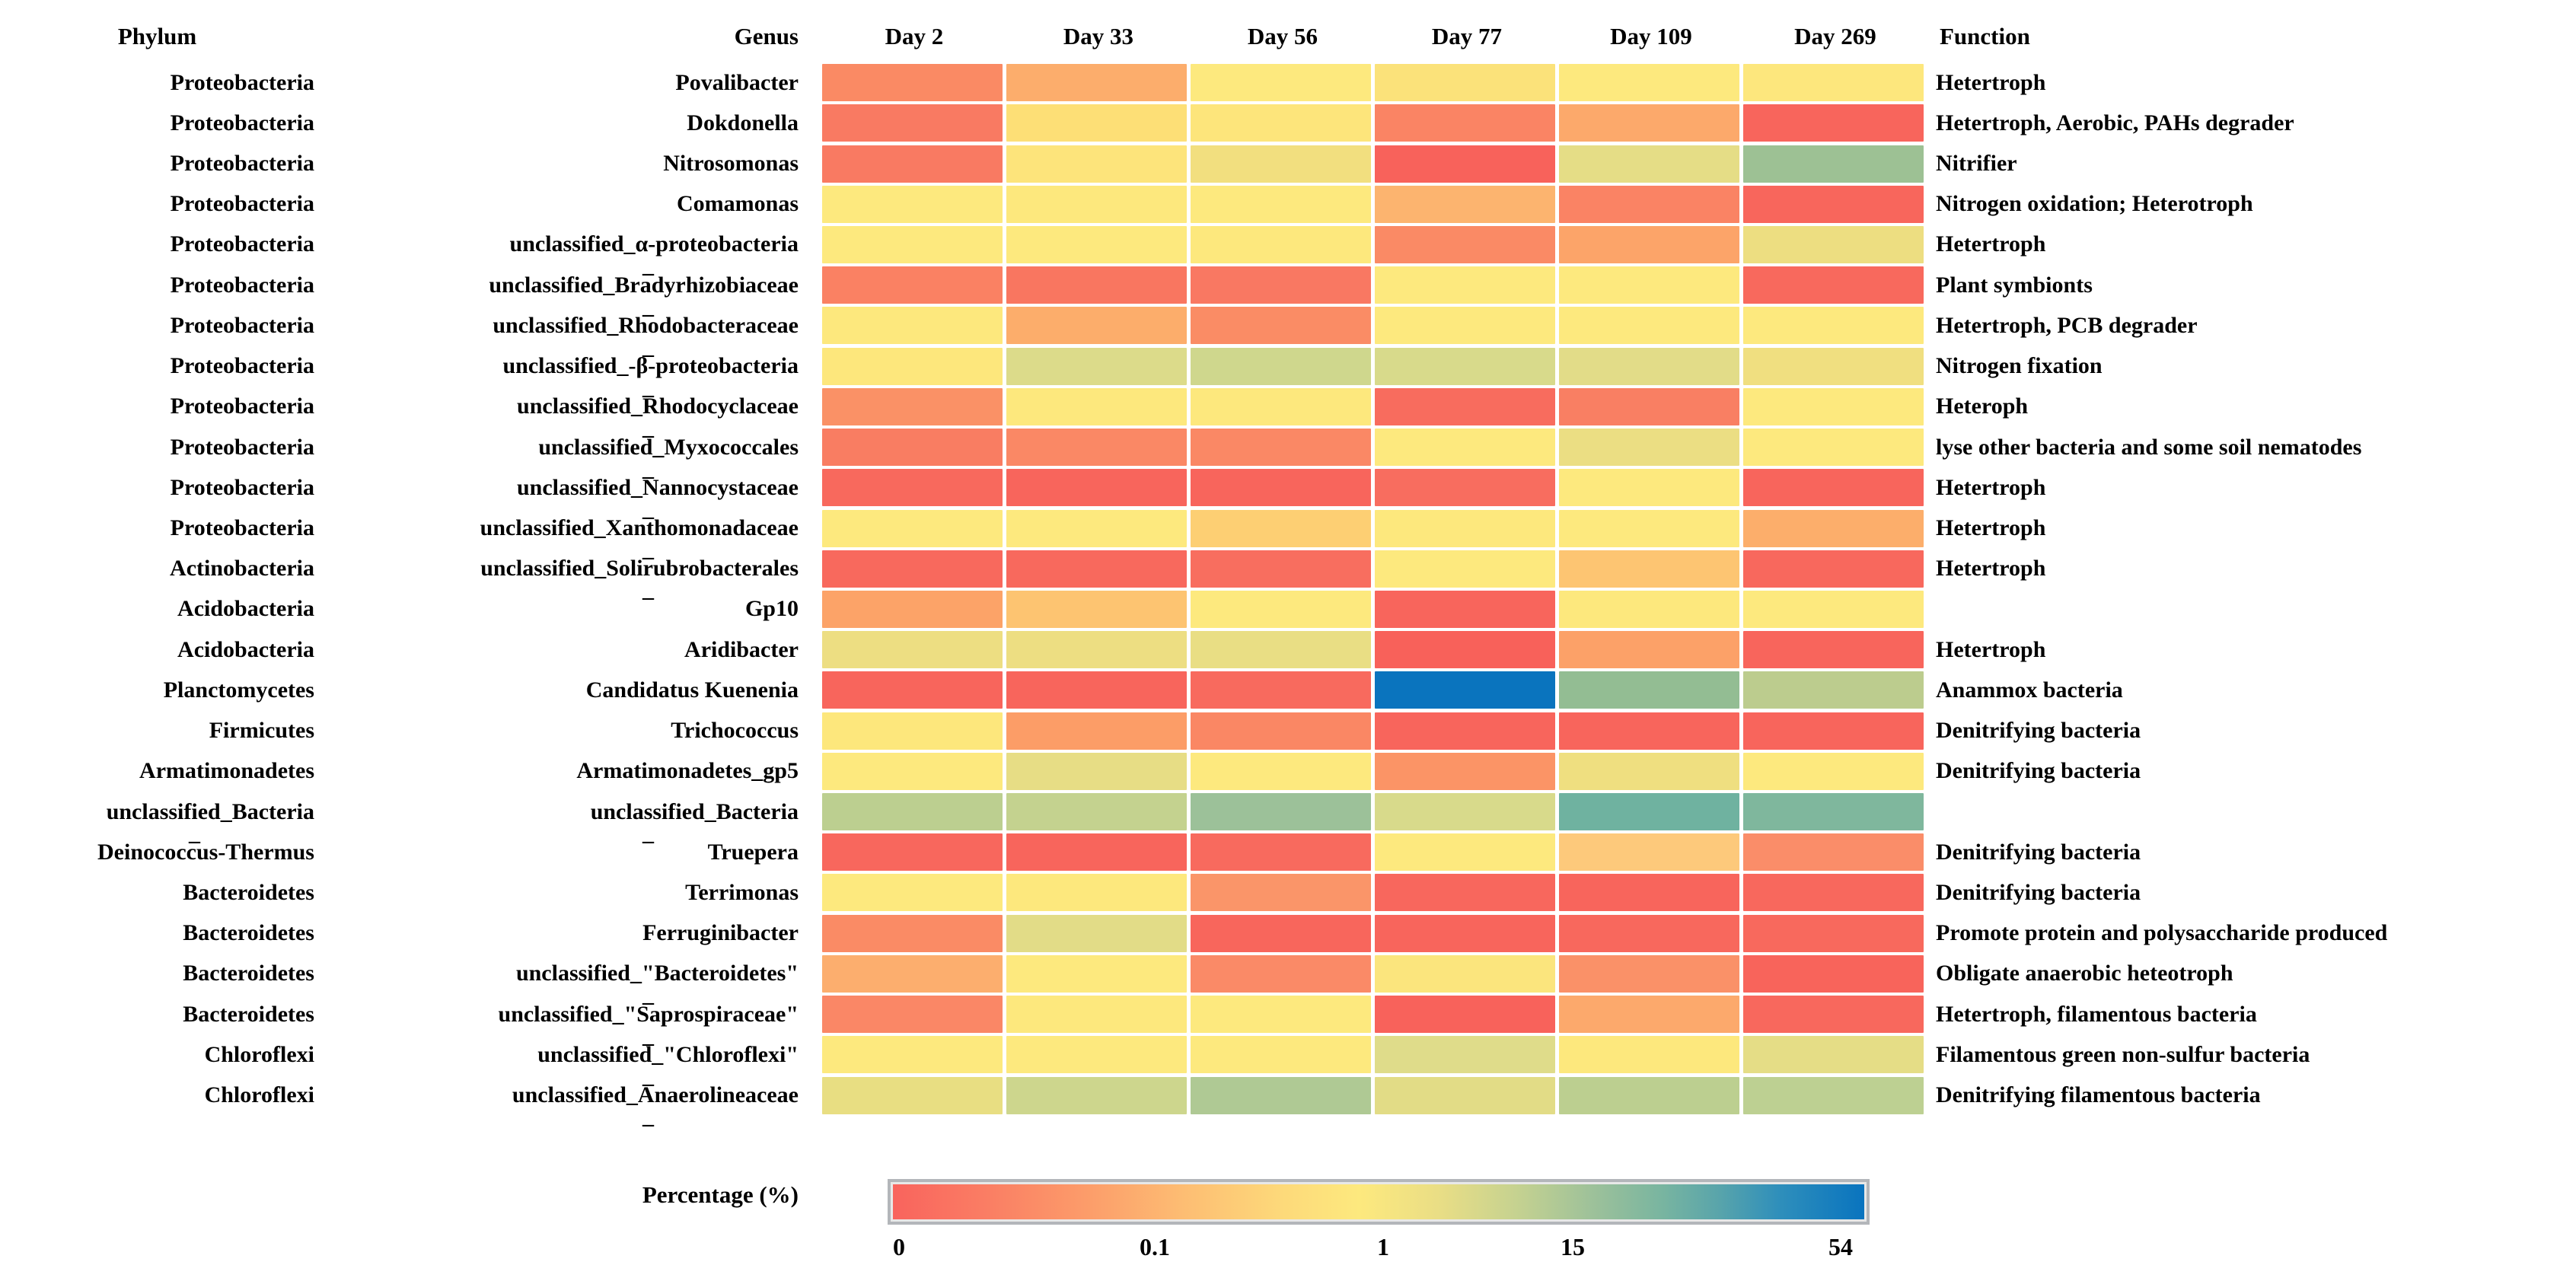  Describe the element at coordinates (639, 538) in the screenshot. I see `genus-label: unclassified_Xanthomonadaceae _` at that location.